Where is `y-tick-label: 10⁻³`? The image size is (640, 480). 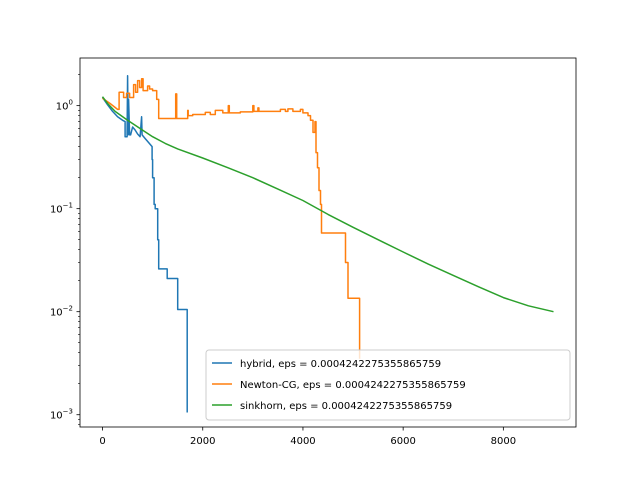 y-tick-label: 10⁻³ is located at coordinates (61, 415).